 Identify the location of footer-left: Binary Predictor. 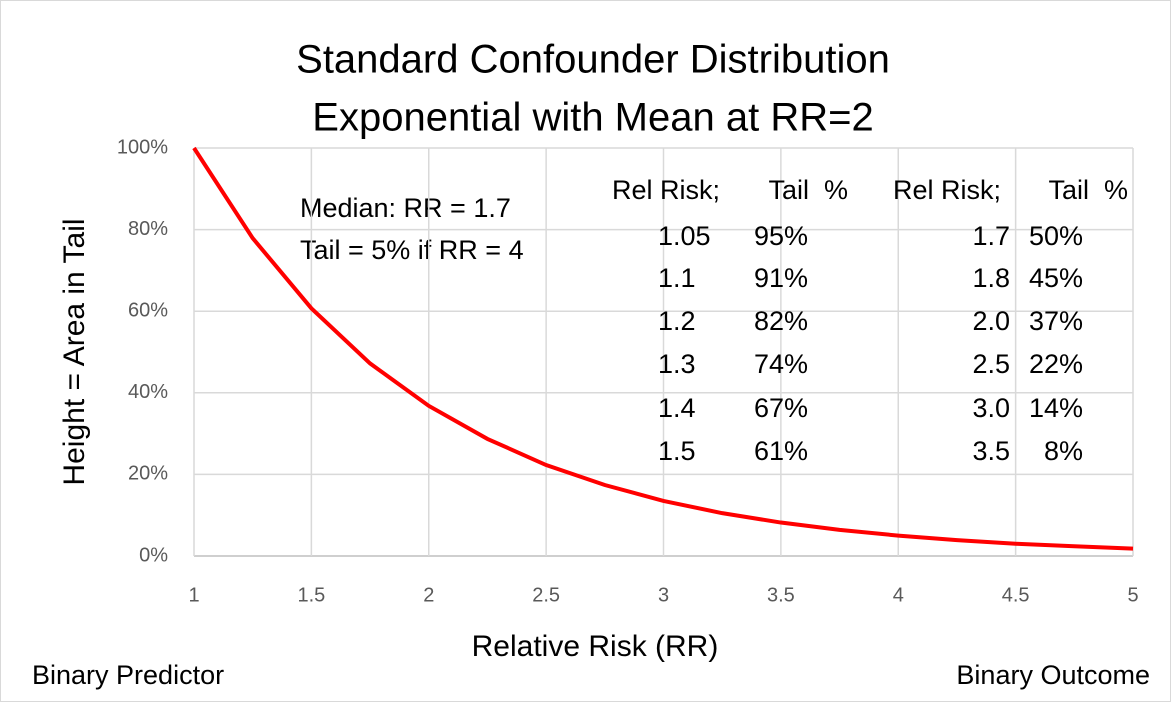
(128, 675).